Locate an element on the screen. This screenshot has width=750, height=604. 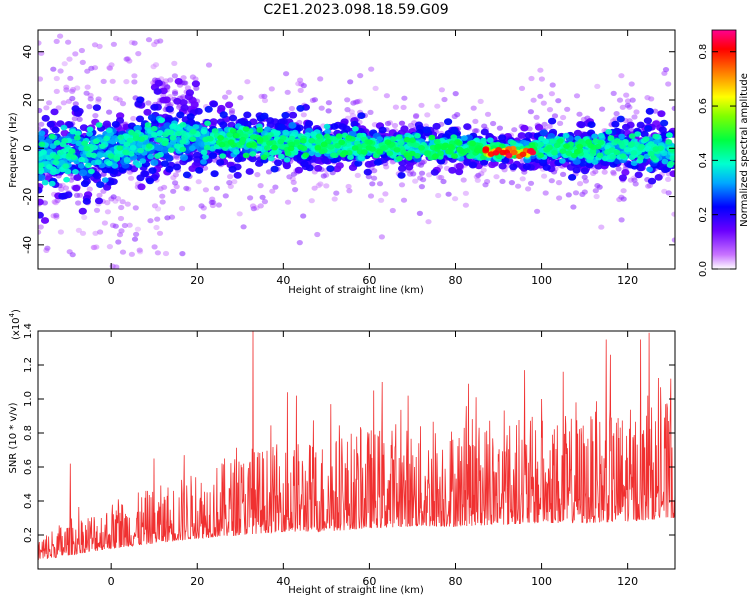
snr-ylabel: SNR (10 * v/v) is located at coordinates (13, 437).